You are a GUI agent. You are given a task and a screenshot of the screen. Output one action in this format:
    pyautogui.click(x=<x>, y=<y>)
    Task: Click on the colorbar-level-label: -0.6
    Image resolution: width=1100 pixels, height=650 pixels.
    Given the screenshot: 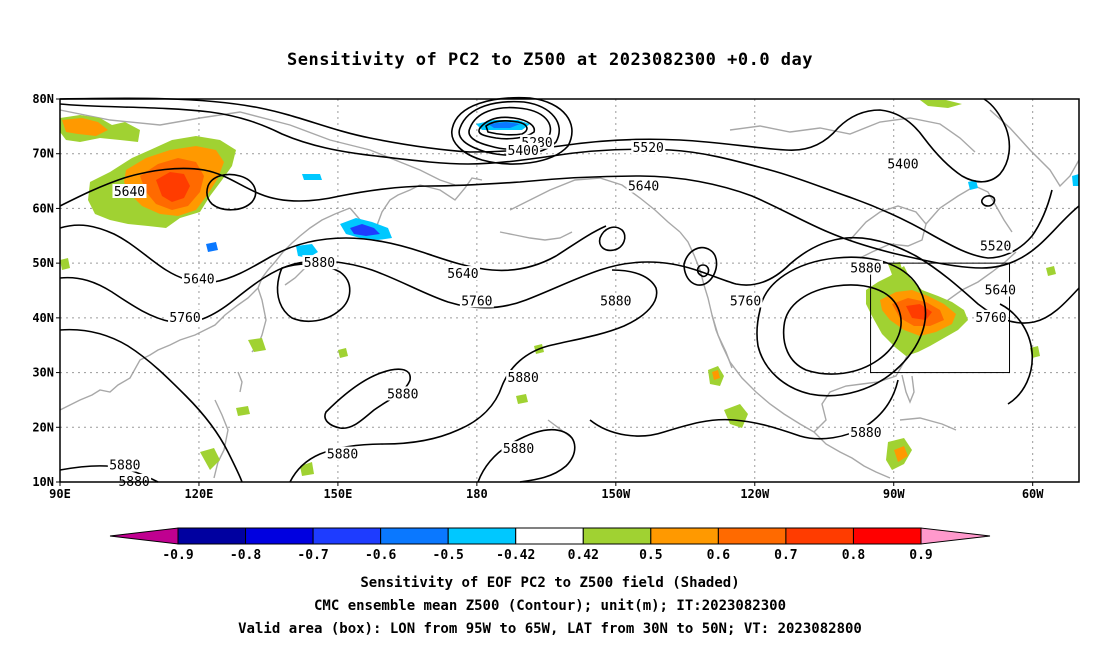 What is the action you would take?
    pyautogui.click(x=380, y=555)
    